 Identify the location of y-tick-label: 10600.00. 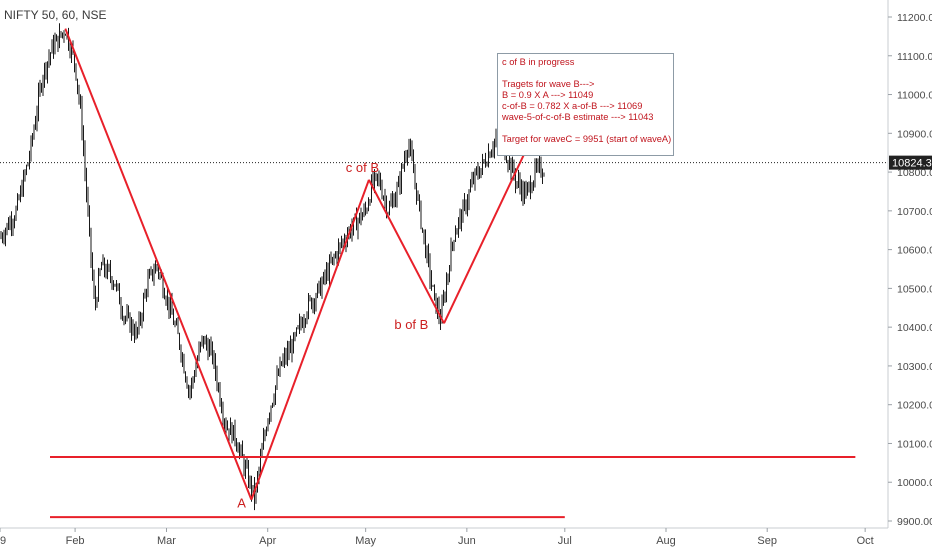
(914, 251).